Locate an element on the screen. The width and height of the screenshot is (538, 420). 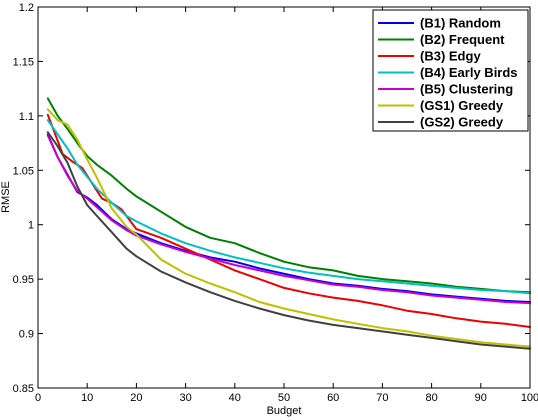
legend-label-3: (B3) Edgy is located at coordinates (450, 56).